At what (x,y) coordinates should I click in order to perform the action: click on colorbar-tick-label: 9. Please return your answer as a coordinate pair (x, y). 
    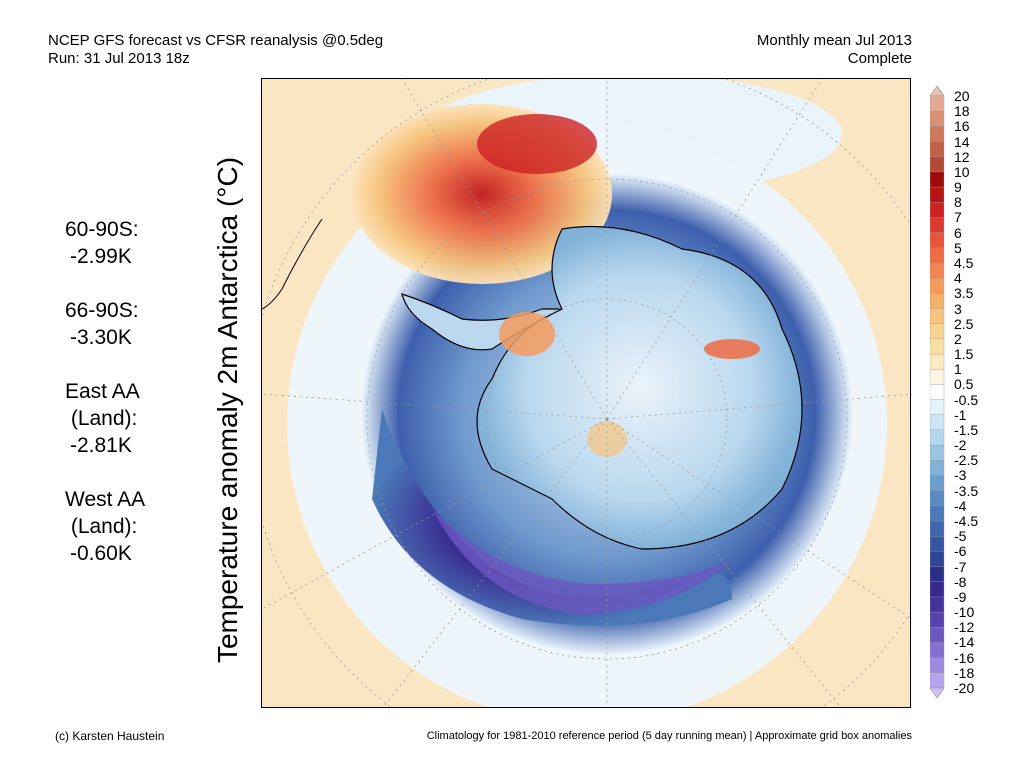
    Looking at the image, I should click on (958, 187).